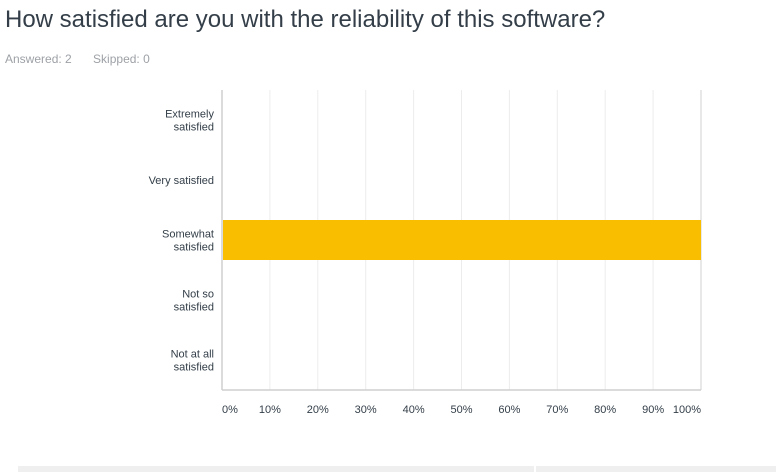  Describe the element at coordinates (270, 410) in the screenshot. I see `x-tick-label: 10%` at that location.